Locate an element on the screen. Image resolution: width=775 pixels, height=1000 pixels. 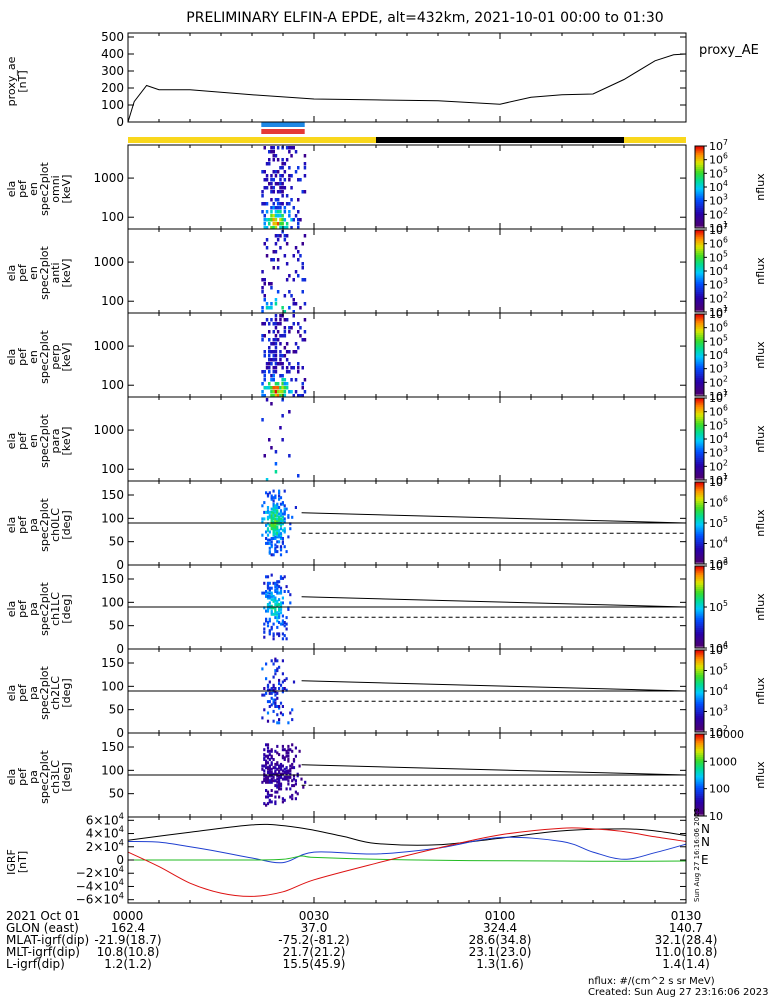
igrf-ylabel: IGRF[nT] is located at coordinates (17, 862).